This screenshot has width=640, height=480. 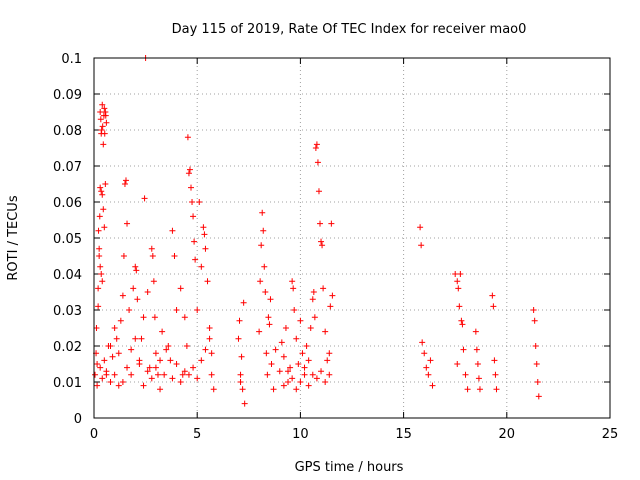 What do you see at coordinates (71, 59) in the screenshot?
I see `y-tick-label: 0.1` at bounding box center [71, 59].